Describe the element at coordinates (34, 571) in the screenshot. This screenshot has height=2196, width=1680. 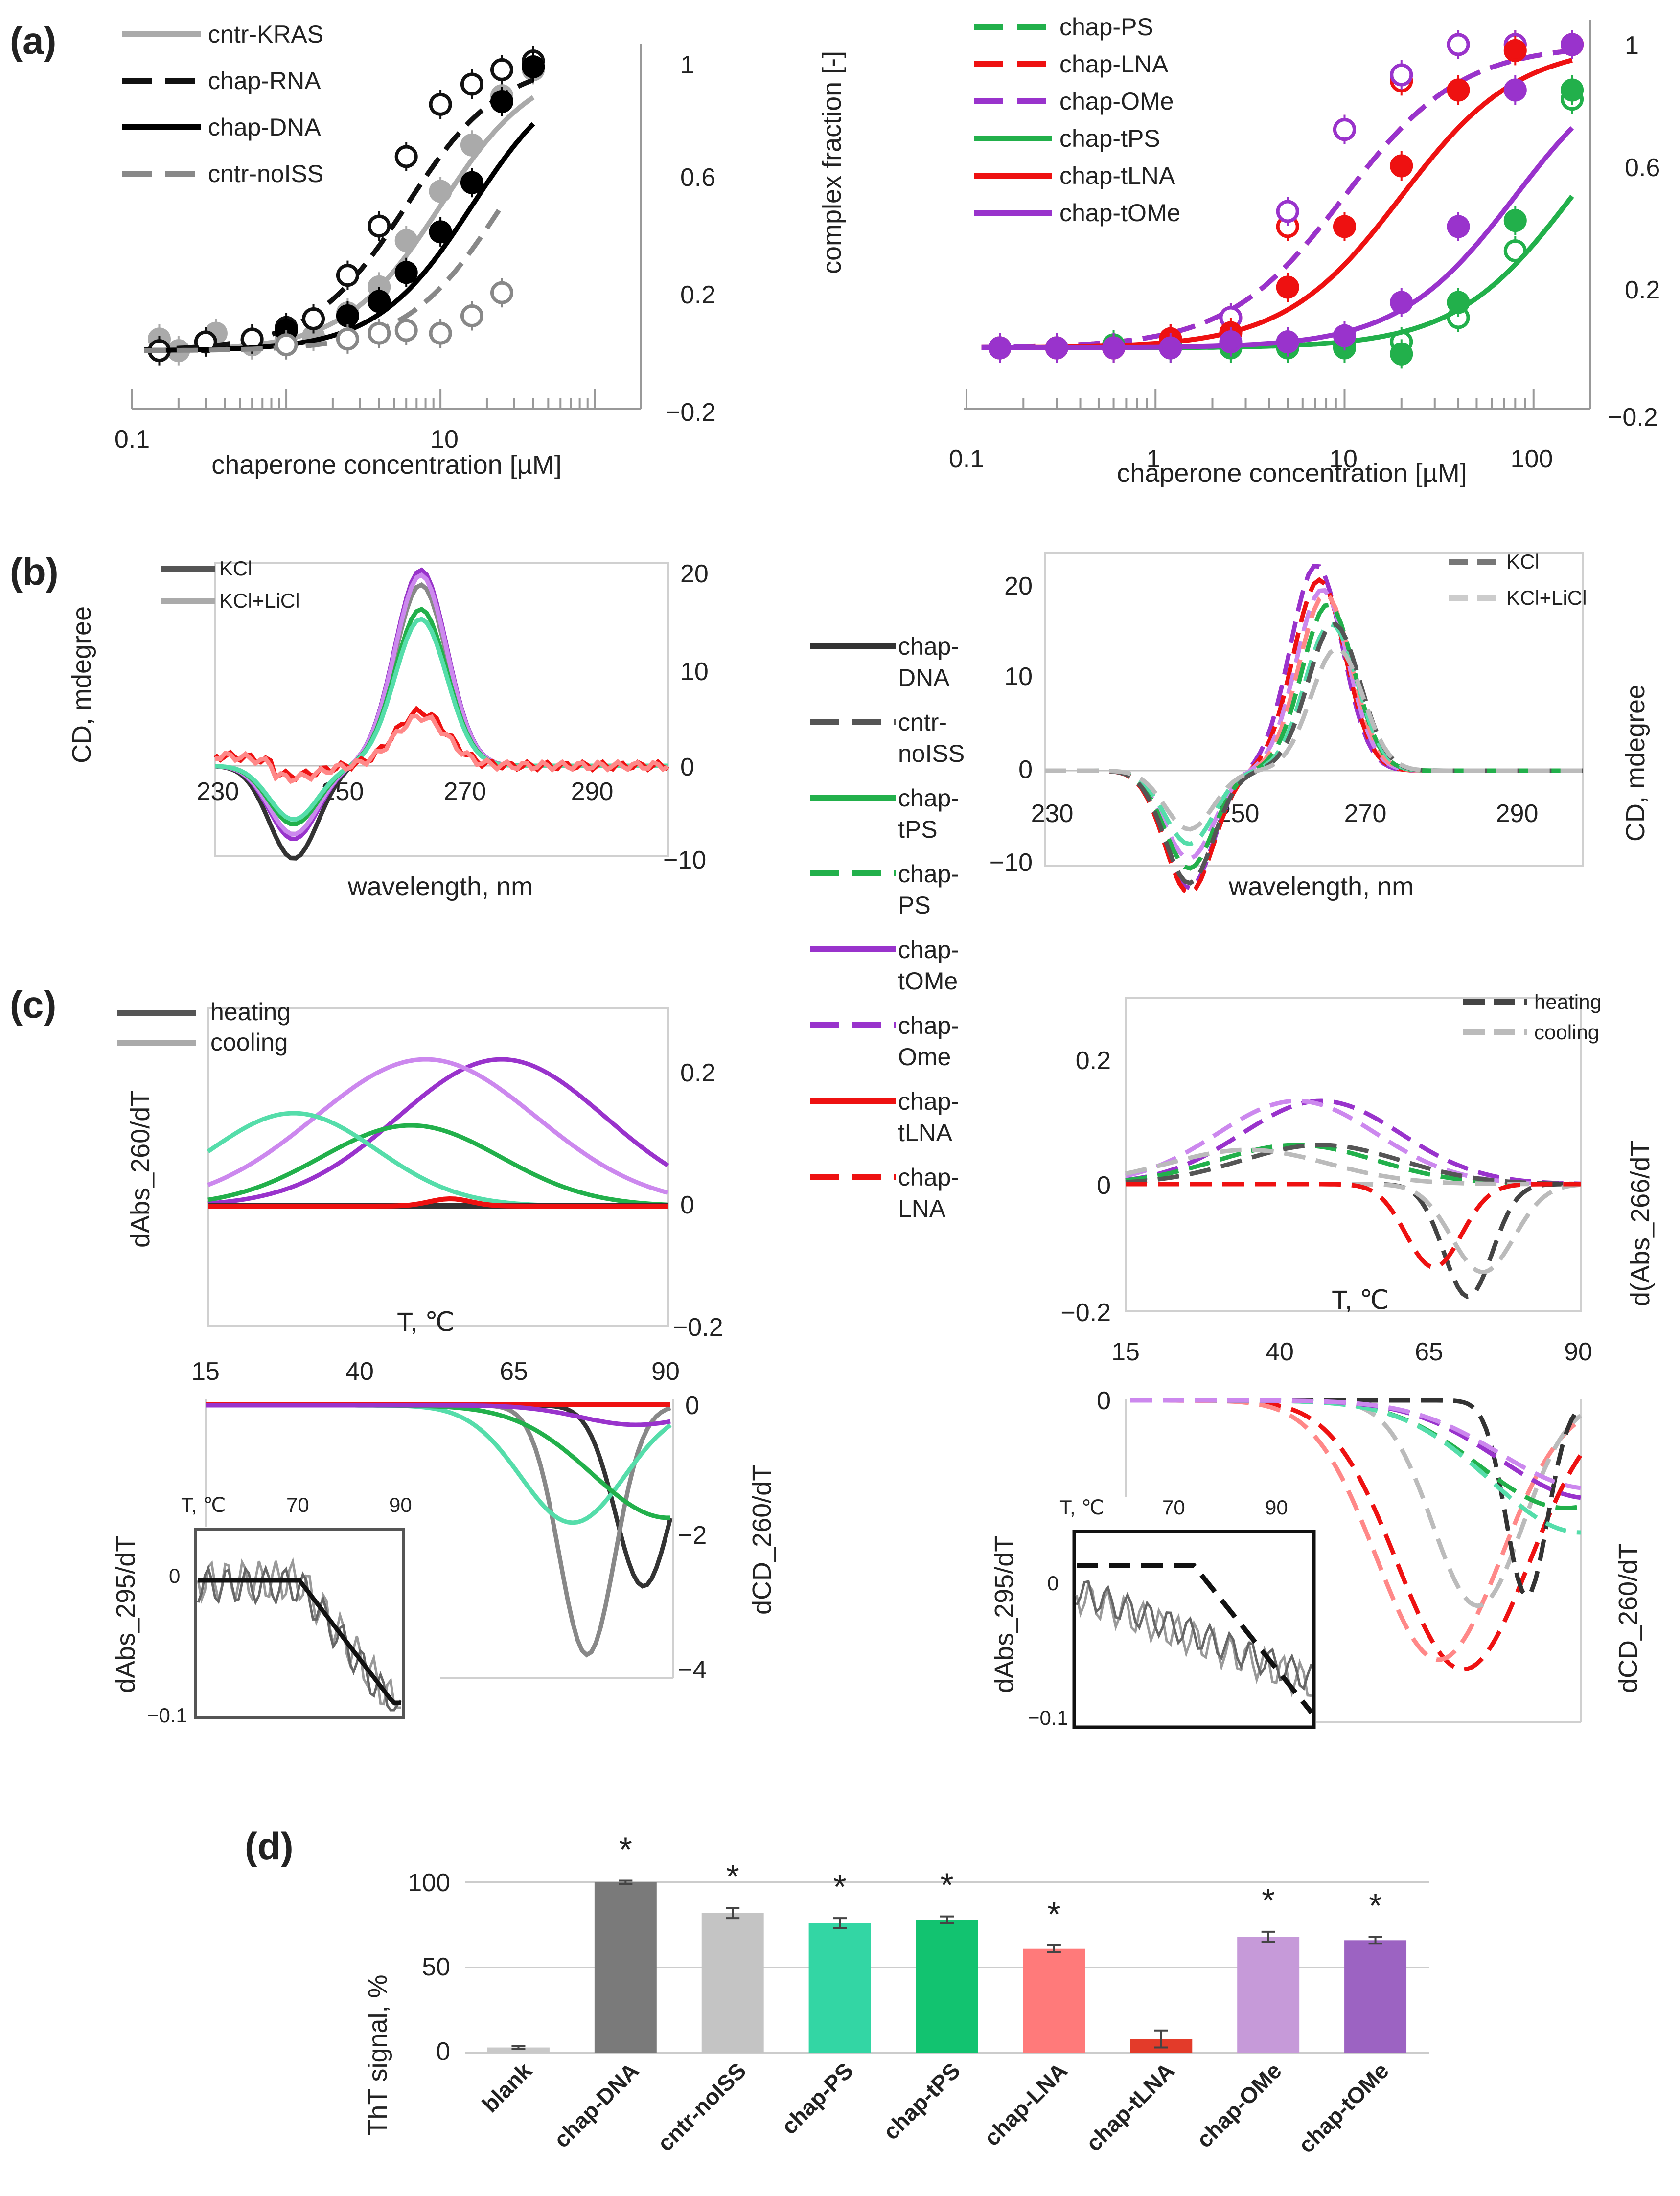
I see `panel-label-b: (b)` at that location.